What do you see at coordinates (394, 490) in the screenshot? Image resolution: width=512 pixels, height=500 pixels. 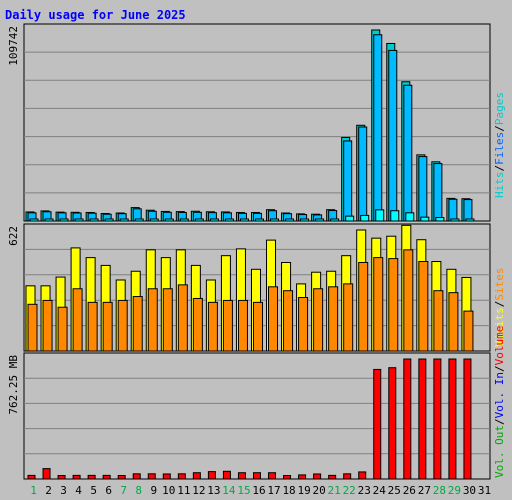 I see `x-tick-label-day-25: 25` at bounding box center [394, 490].